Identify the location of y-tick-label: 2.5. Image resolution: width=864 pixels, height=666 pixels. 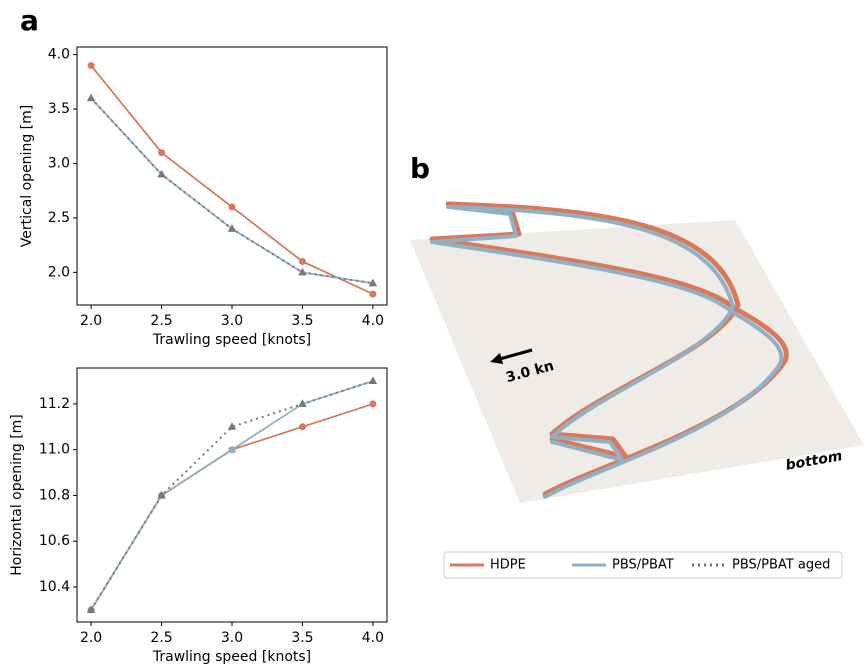
(59, 218).